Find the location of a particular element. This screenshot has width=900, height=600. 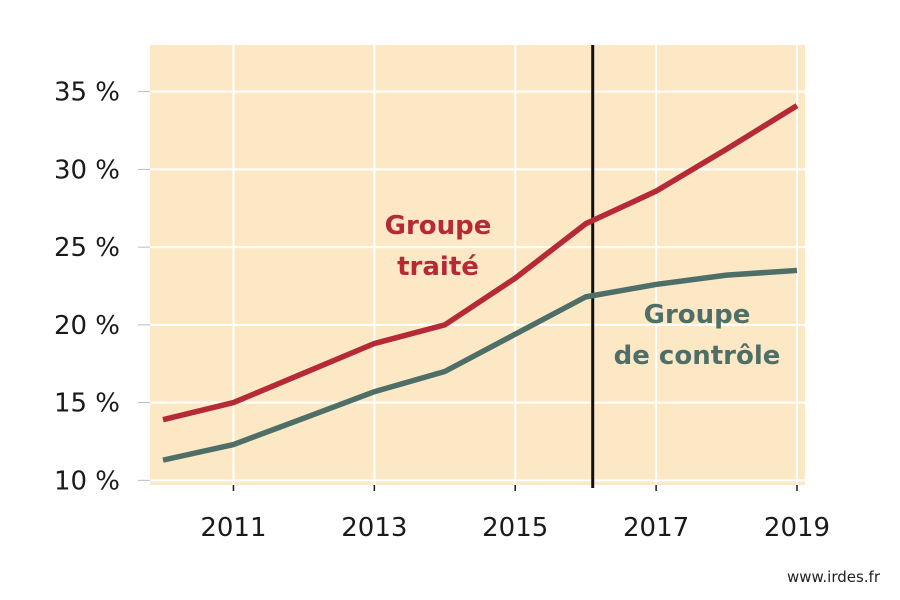

x-tick-label: 2019 is located at coordinates (797, 528).